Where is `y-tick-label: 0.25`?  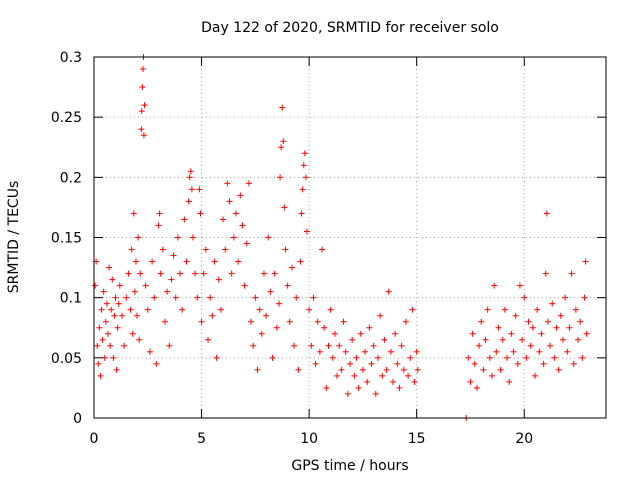
y-tick-label: 0.25 is located at coordinates (66, 118).